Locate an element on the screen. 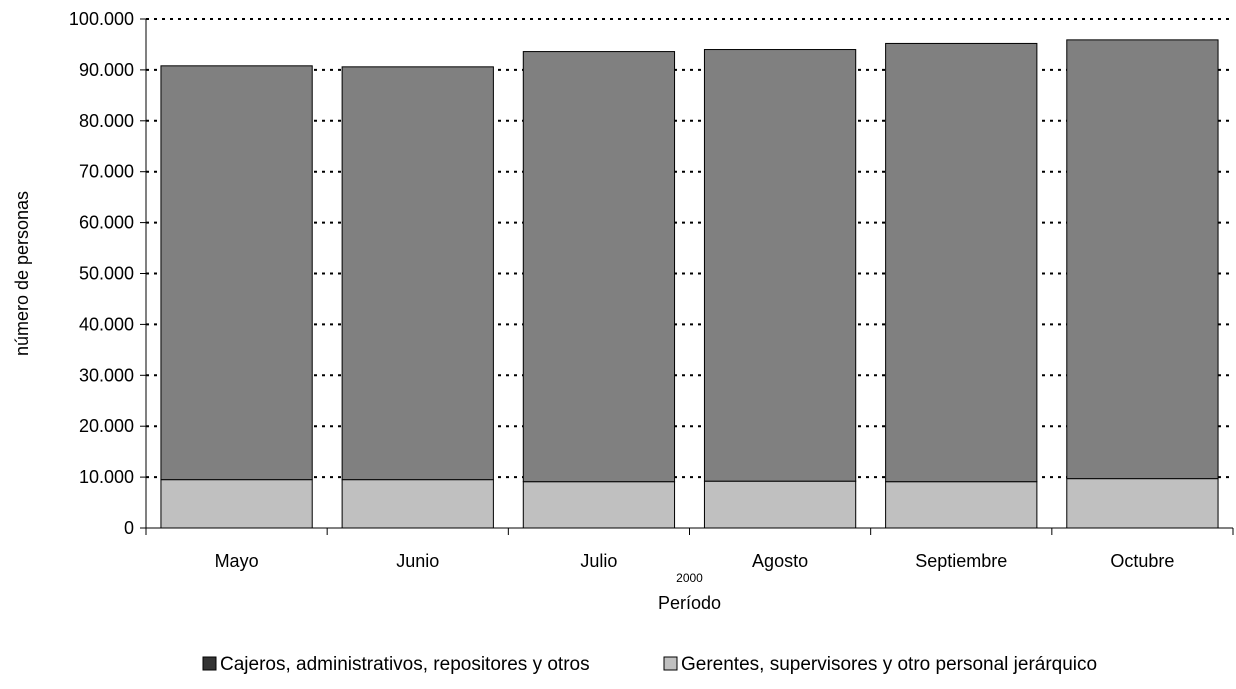 Image resolution: width=1236 pixels, height=689 pixels. bar-cajeros-octubre is located at coordinates (1142, 259).